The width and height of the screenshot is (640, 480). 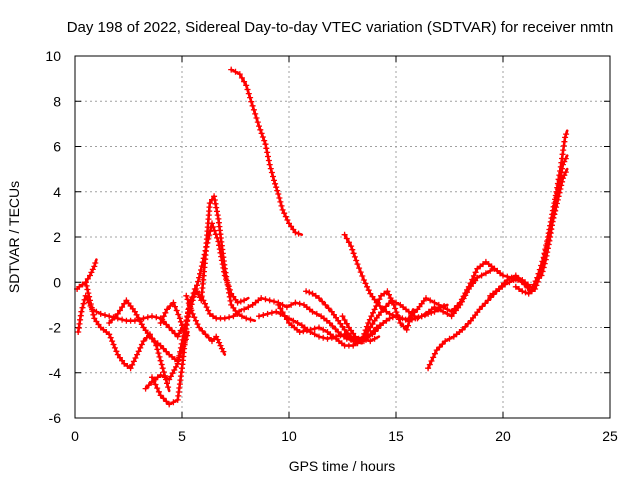 I want to click on y-tick-label: -4, so click(x=55, y=373).